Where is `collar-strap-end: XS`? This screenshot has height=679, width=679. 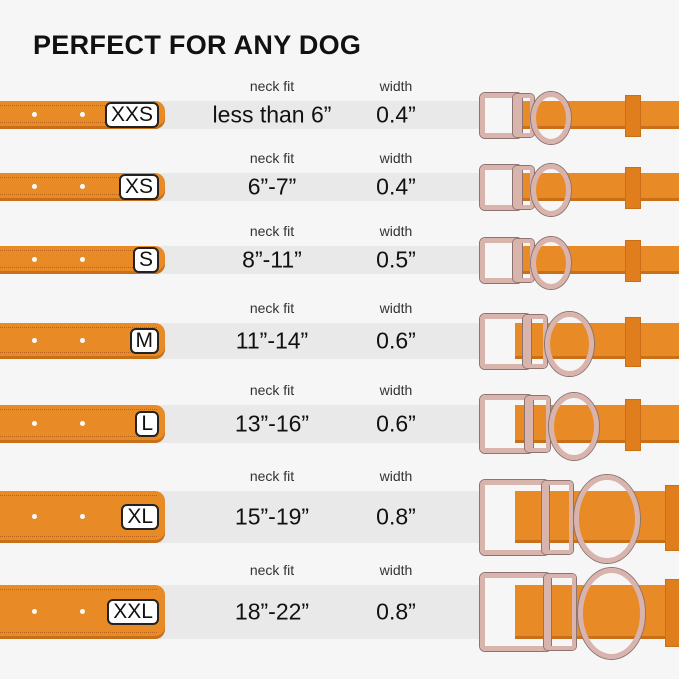 collar-strap-end: XS is located at coordinates (82, 187).